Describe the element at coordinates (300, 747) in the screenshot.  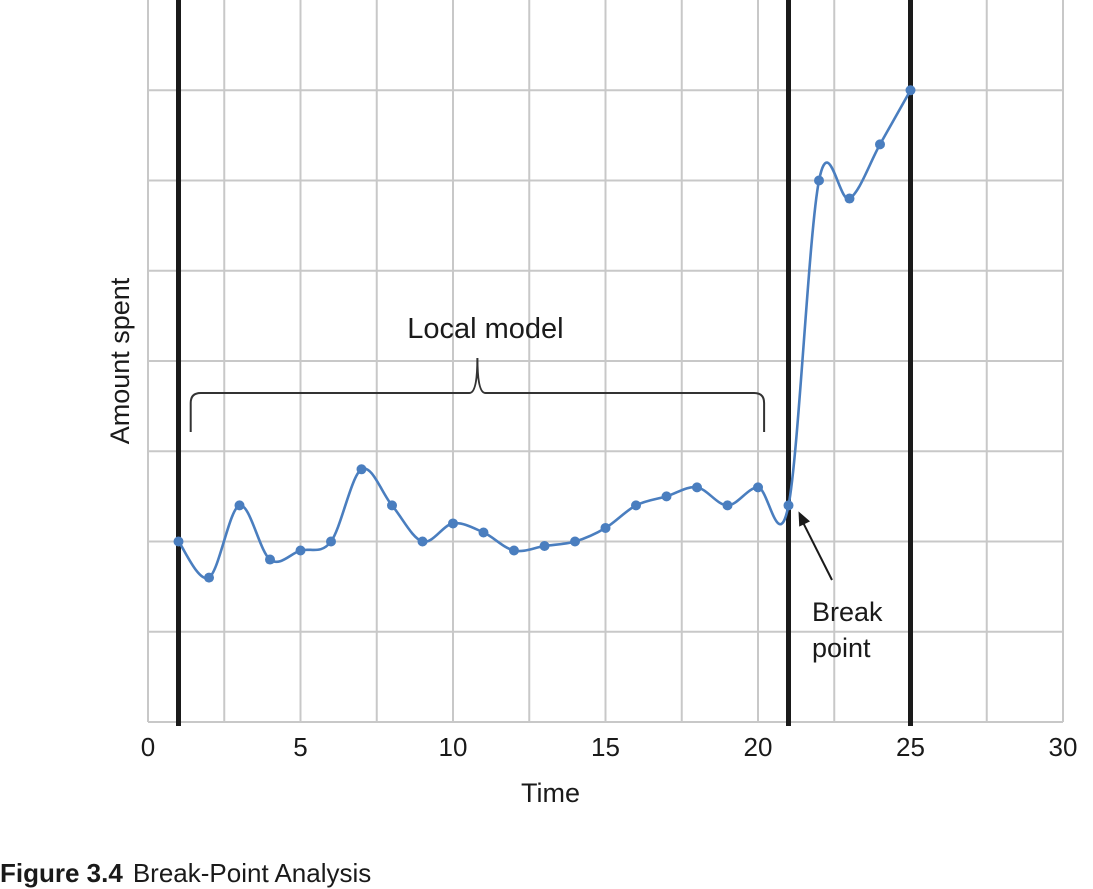
I see `x-tick-label: 5` at that location.